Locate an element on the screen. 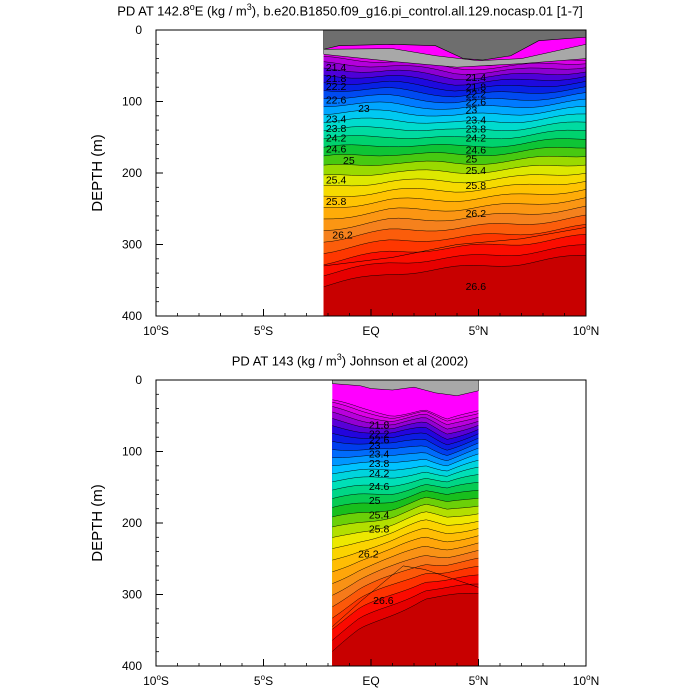 The height and width of the screenshot is (700, 700). contour-label: 23.8 is located at coordinates (379, 464).